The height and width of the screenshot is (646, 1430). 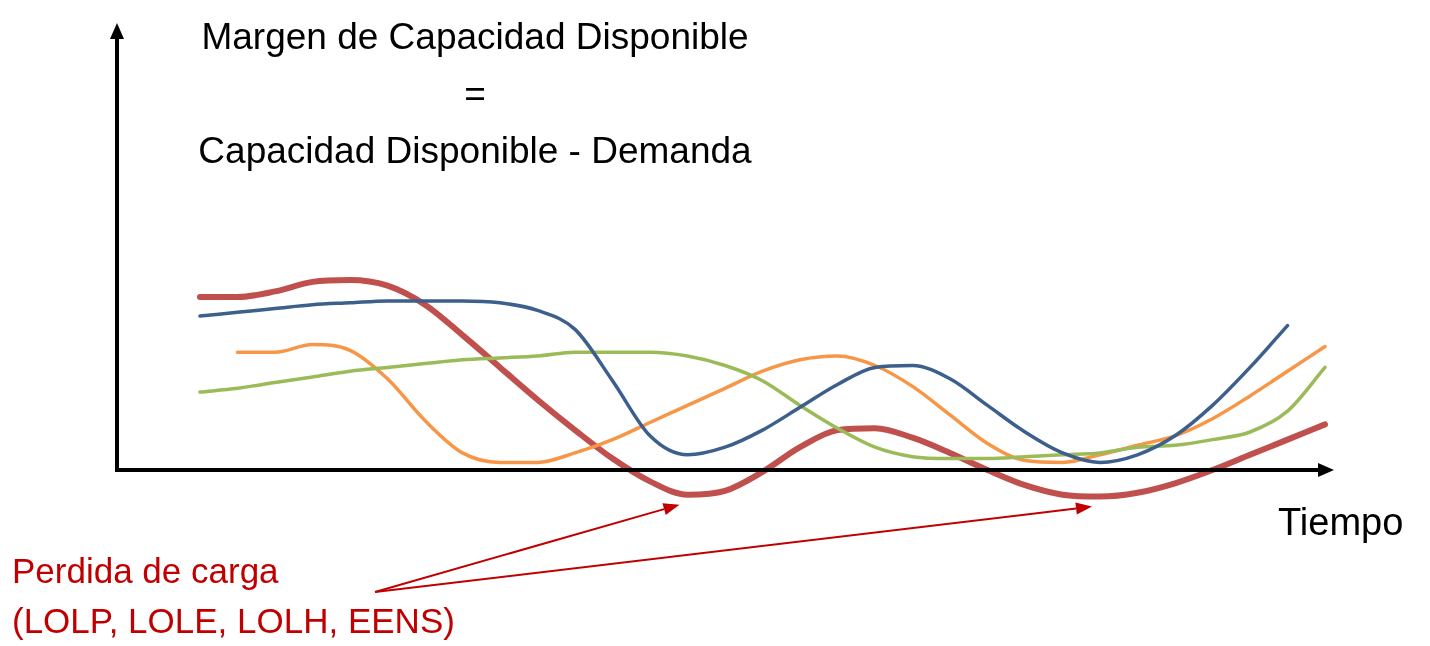 What do you see at coordinates (233, 596) in the screenshot?
I see `text: Perdida de carga (LOLP, LOLE, LOLH, EENS)` at bounding box center [233, 596].